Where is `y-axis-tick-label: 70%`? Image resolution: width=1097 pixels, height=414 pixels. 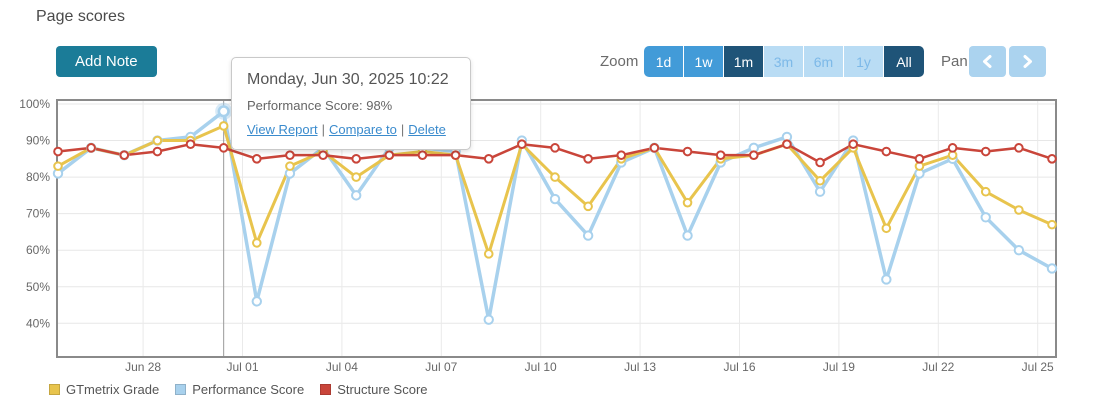
y-axis-tick-label: 70% is located at coordinates (38, 214).